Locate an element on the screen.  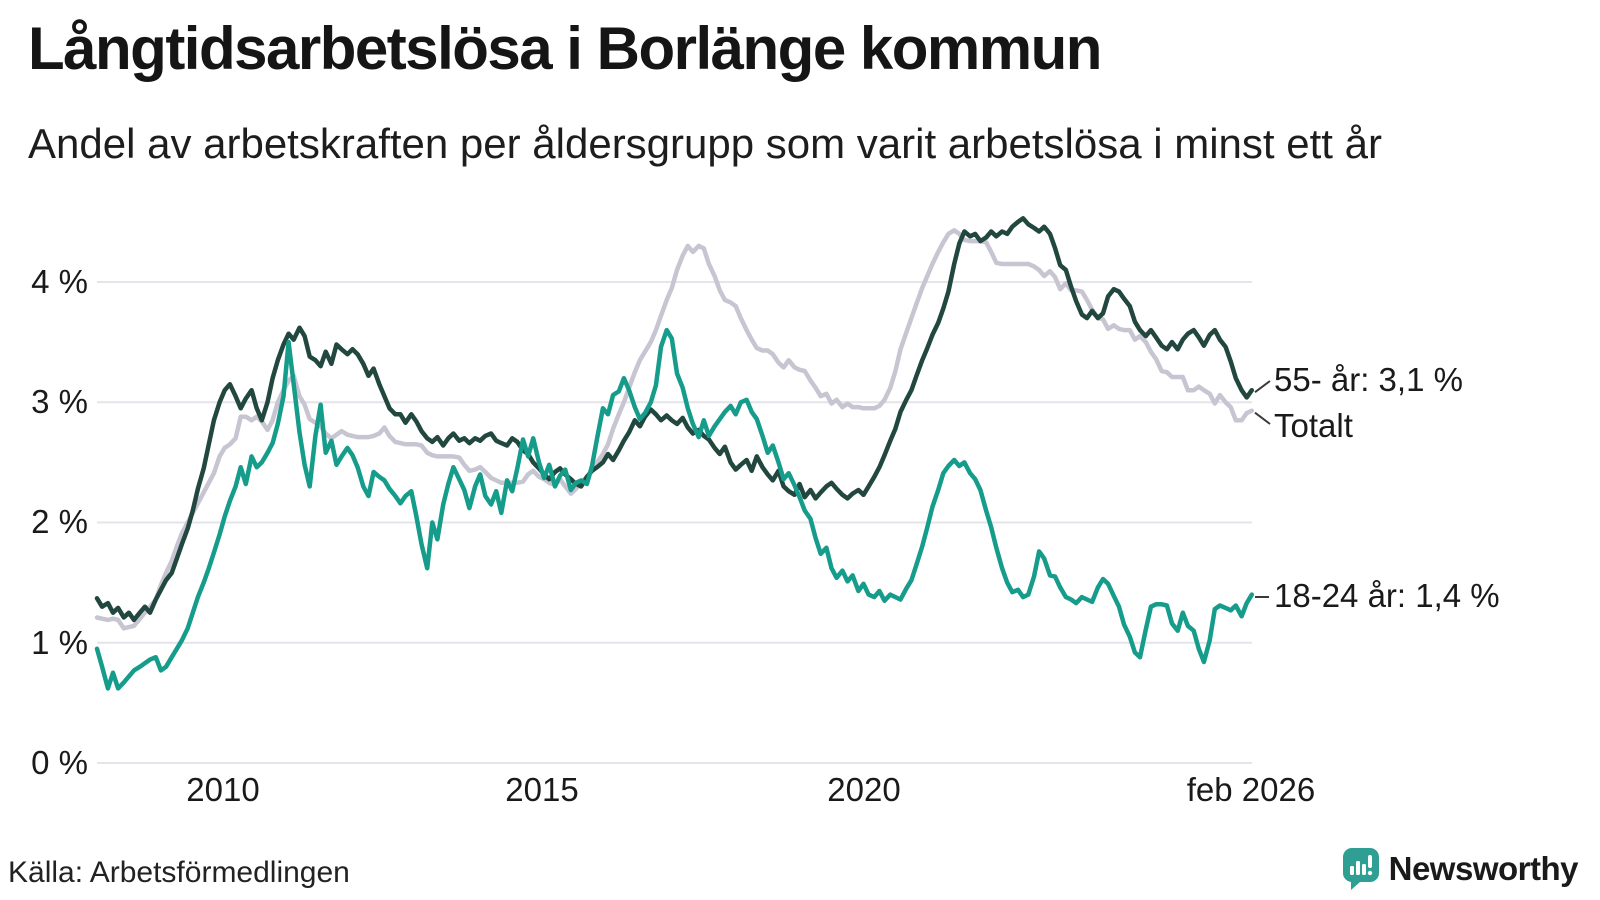
y-tick-3: 3 % is located at coordinates (59, 401).